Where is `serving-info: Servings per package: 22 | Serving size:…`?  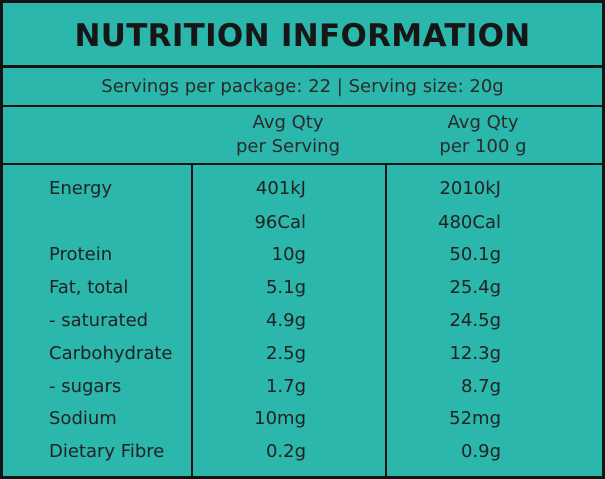 serving-info: Servings per package: 22 | Serving size:… is located at coordinates (302, 86).